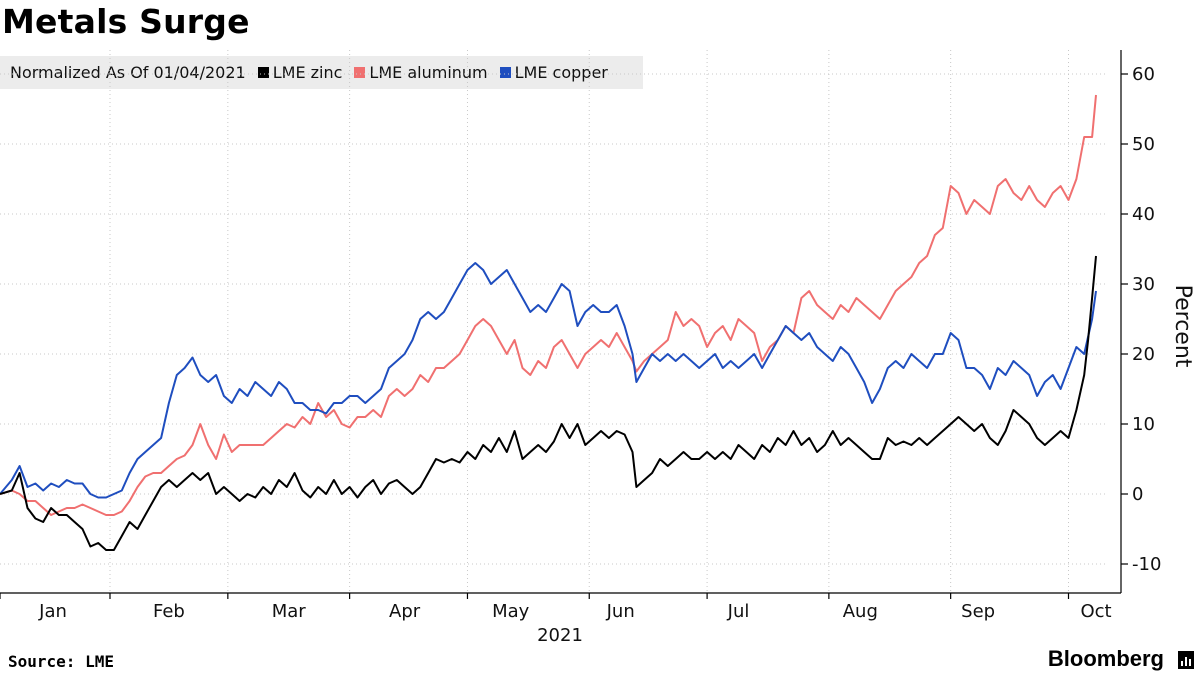 Image resolution: width=1200 pixels, height=675 pixels. Describe the element at coordinates (978, 611) in the screenshot. I see `x-tick-label-sep: Sep` at that location.